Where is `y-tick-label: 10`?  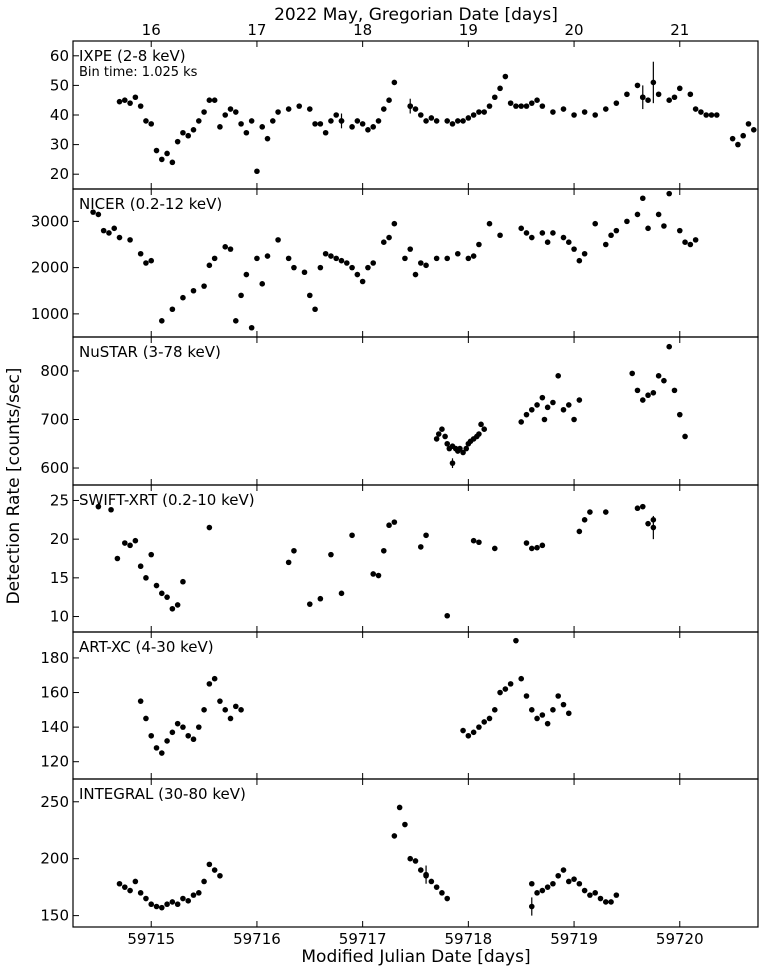 y-tick-label: 10 is located at coordinates (59, 617).